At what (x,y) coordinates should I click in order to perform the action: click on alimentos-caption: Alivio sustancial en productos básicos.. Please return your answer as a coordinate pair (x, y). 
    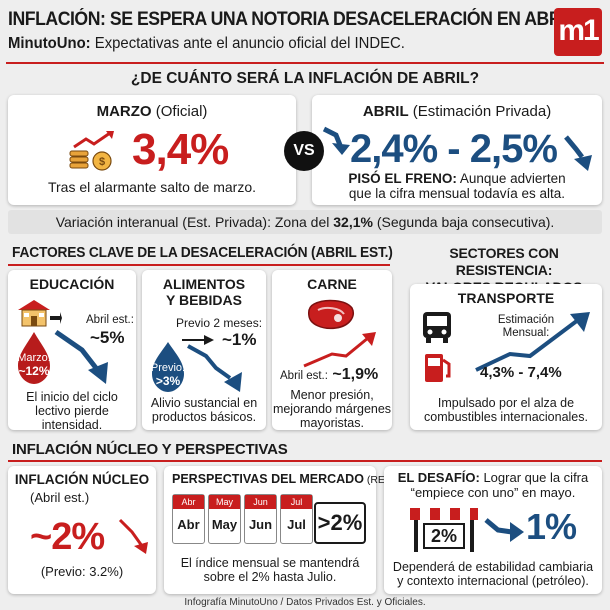
    Looking at the image, I should click on (204, 410).